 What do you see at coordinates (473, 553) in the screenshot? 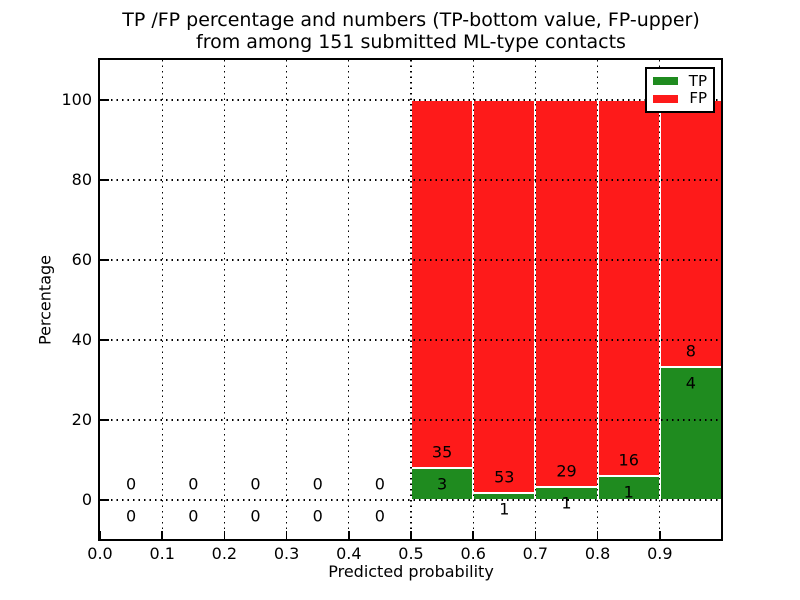
I see `x-tick-label: 0.6` at bounding box center [473, 553].